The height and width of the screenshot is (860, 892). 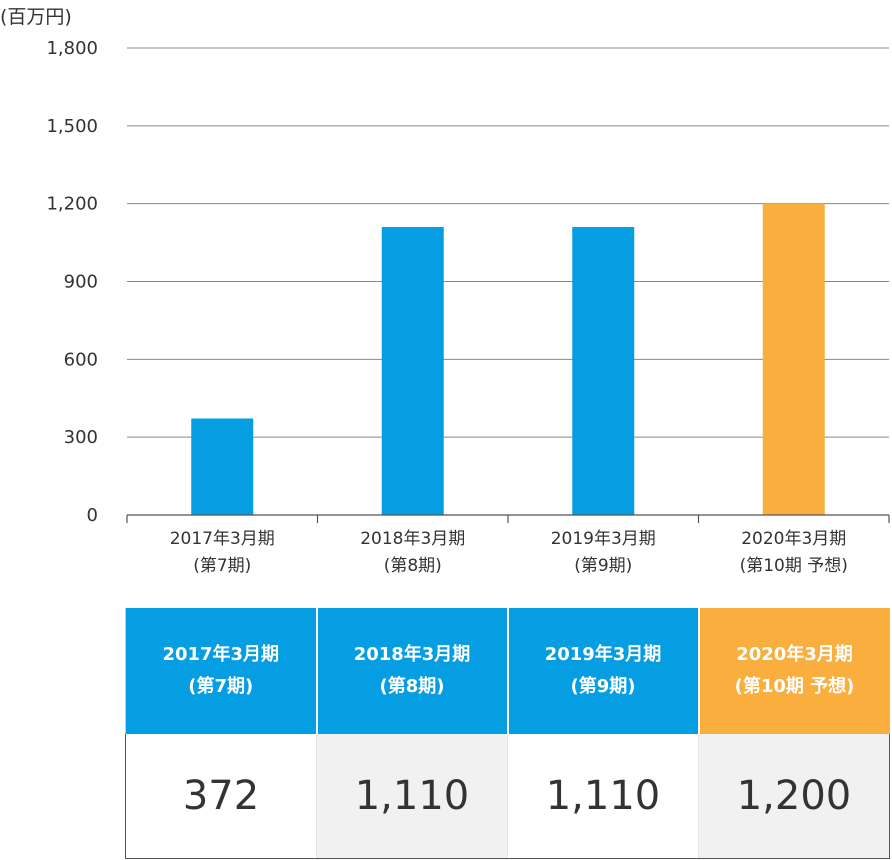 What do you see at coordinates (222, 539) in the screenshot?
I see `x-tick-label: 2017年3月期` at bounding box center [222, 539].